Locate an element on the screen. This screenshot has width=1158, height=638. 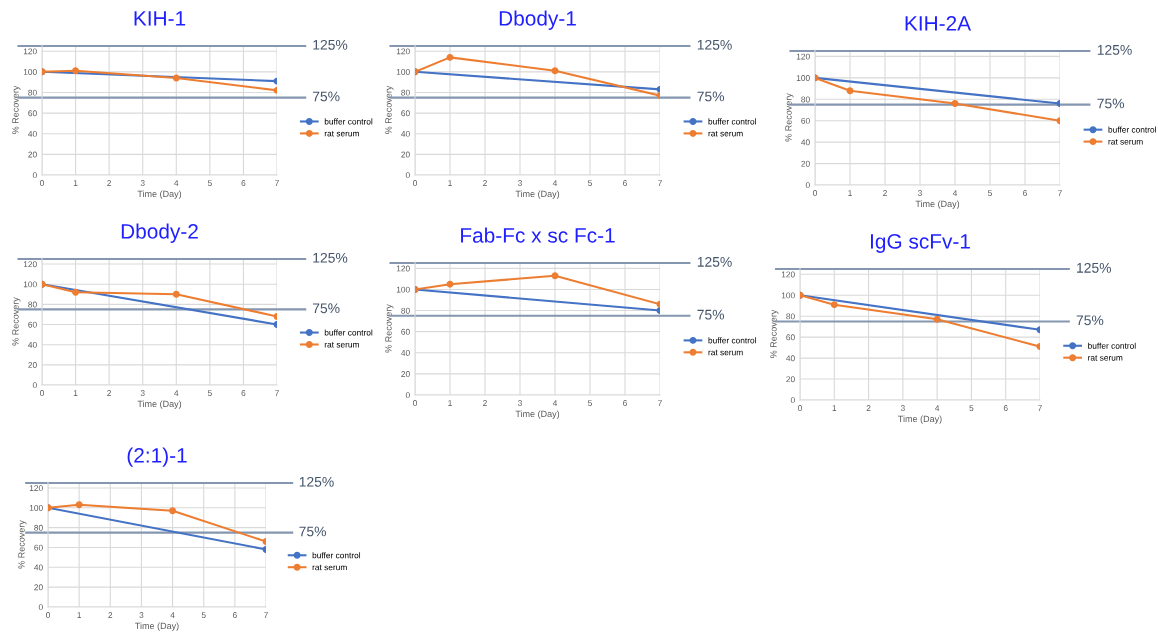
chart-title: IgG scFv-1 is located at coordinates (920, 243).